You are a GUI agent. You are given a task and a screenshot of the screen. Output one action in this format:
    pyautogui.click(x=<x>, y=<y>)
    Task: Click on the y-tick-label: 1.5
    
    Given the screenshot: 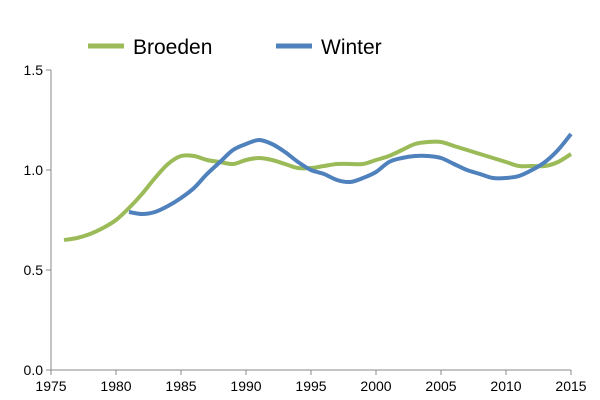 What is the action you would take?
    pyautogui.click(x=34, y=70)
    